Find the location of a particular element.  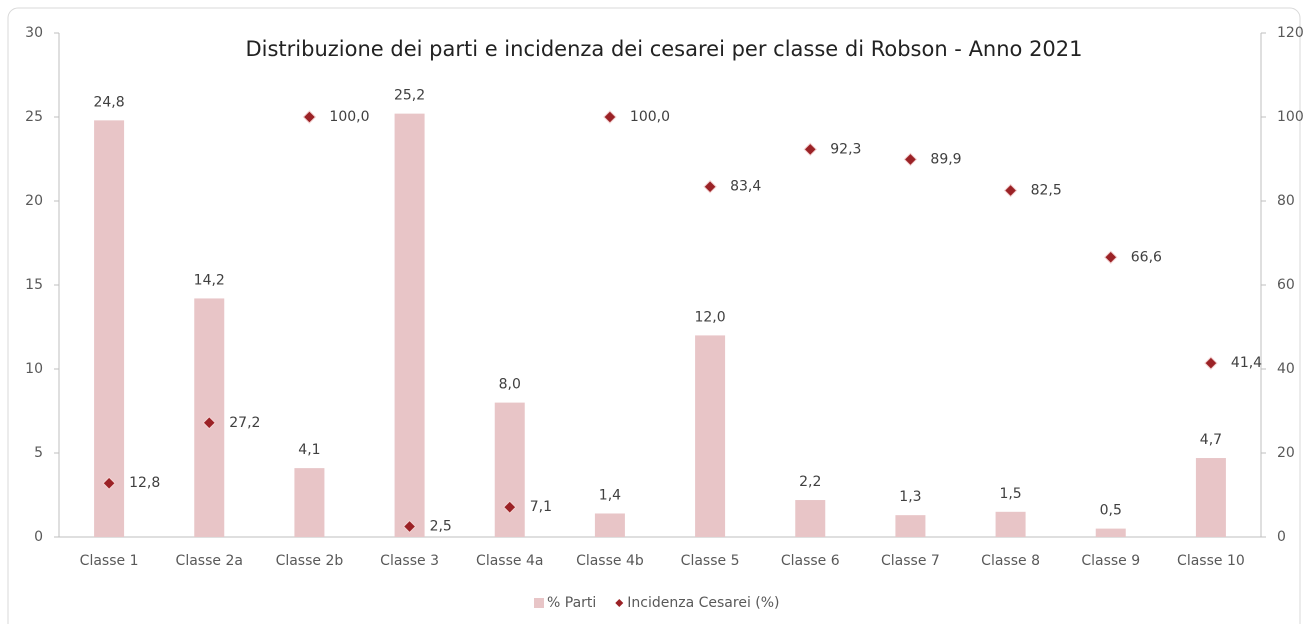

data-label: 7,1 is located at coordinates (541, 507).